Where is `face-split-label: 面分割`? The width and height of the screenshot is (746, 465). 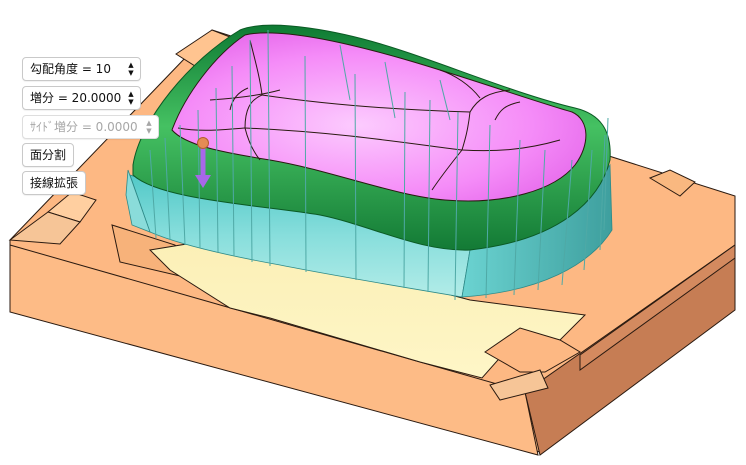 face-split-label: 面分割 is located at coordinates (48, 155).